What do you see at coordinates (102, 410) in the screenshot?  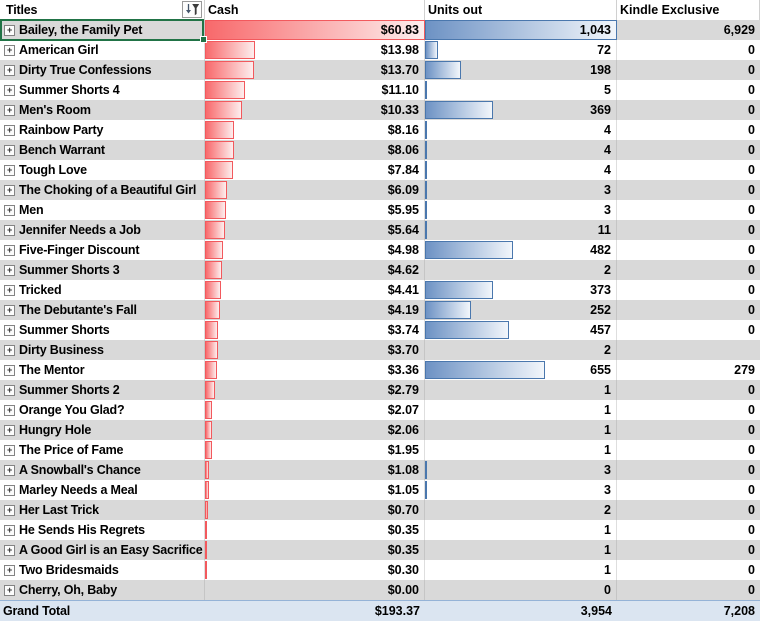 I see `title-cell: + Orange You Glad?` at bounding box center [102, 410].